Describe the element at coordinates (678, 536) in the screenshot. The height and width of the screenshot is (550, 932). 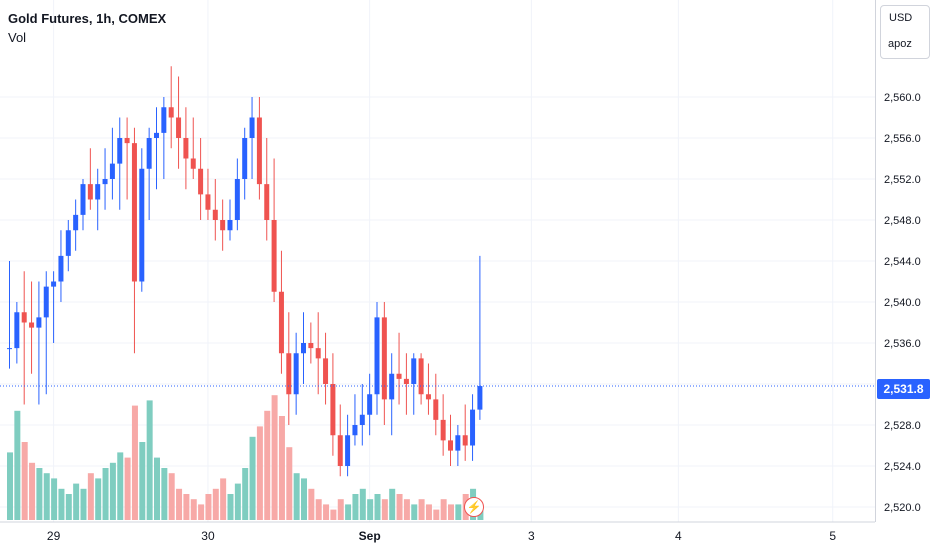
I see `x-tick-label: 4` at that location.